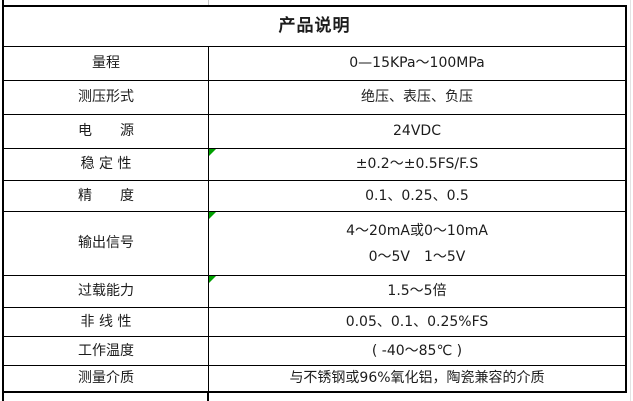 The width and height of the screenshot is (633, 401). I want to click on spec-label: 工作温度, so click(106, 350).